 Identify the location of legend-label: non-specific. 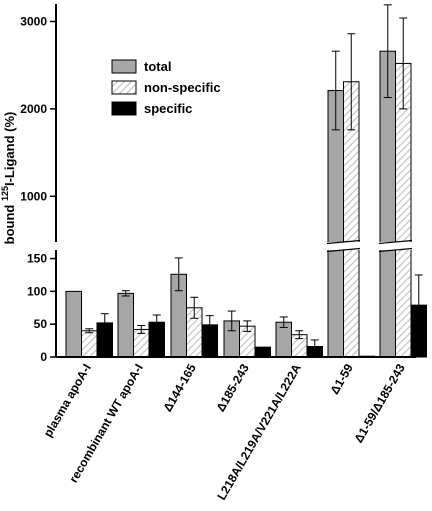
(182, 87).